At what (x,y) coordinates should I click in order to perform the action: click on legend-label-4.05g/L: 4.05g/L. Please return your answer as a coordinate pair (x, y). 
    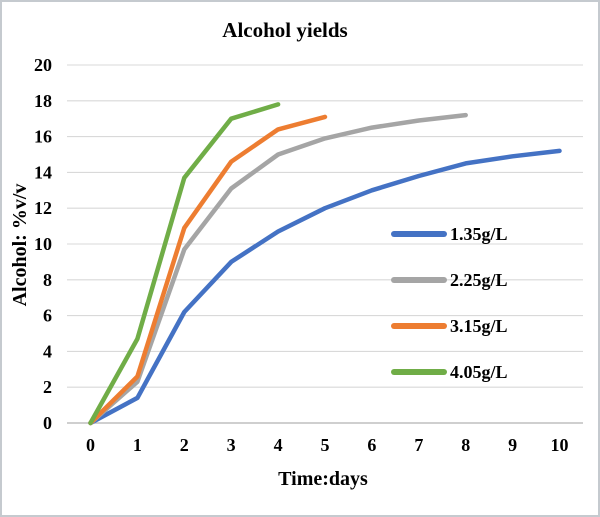
    Looking at the image, I should click on (479, 372).